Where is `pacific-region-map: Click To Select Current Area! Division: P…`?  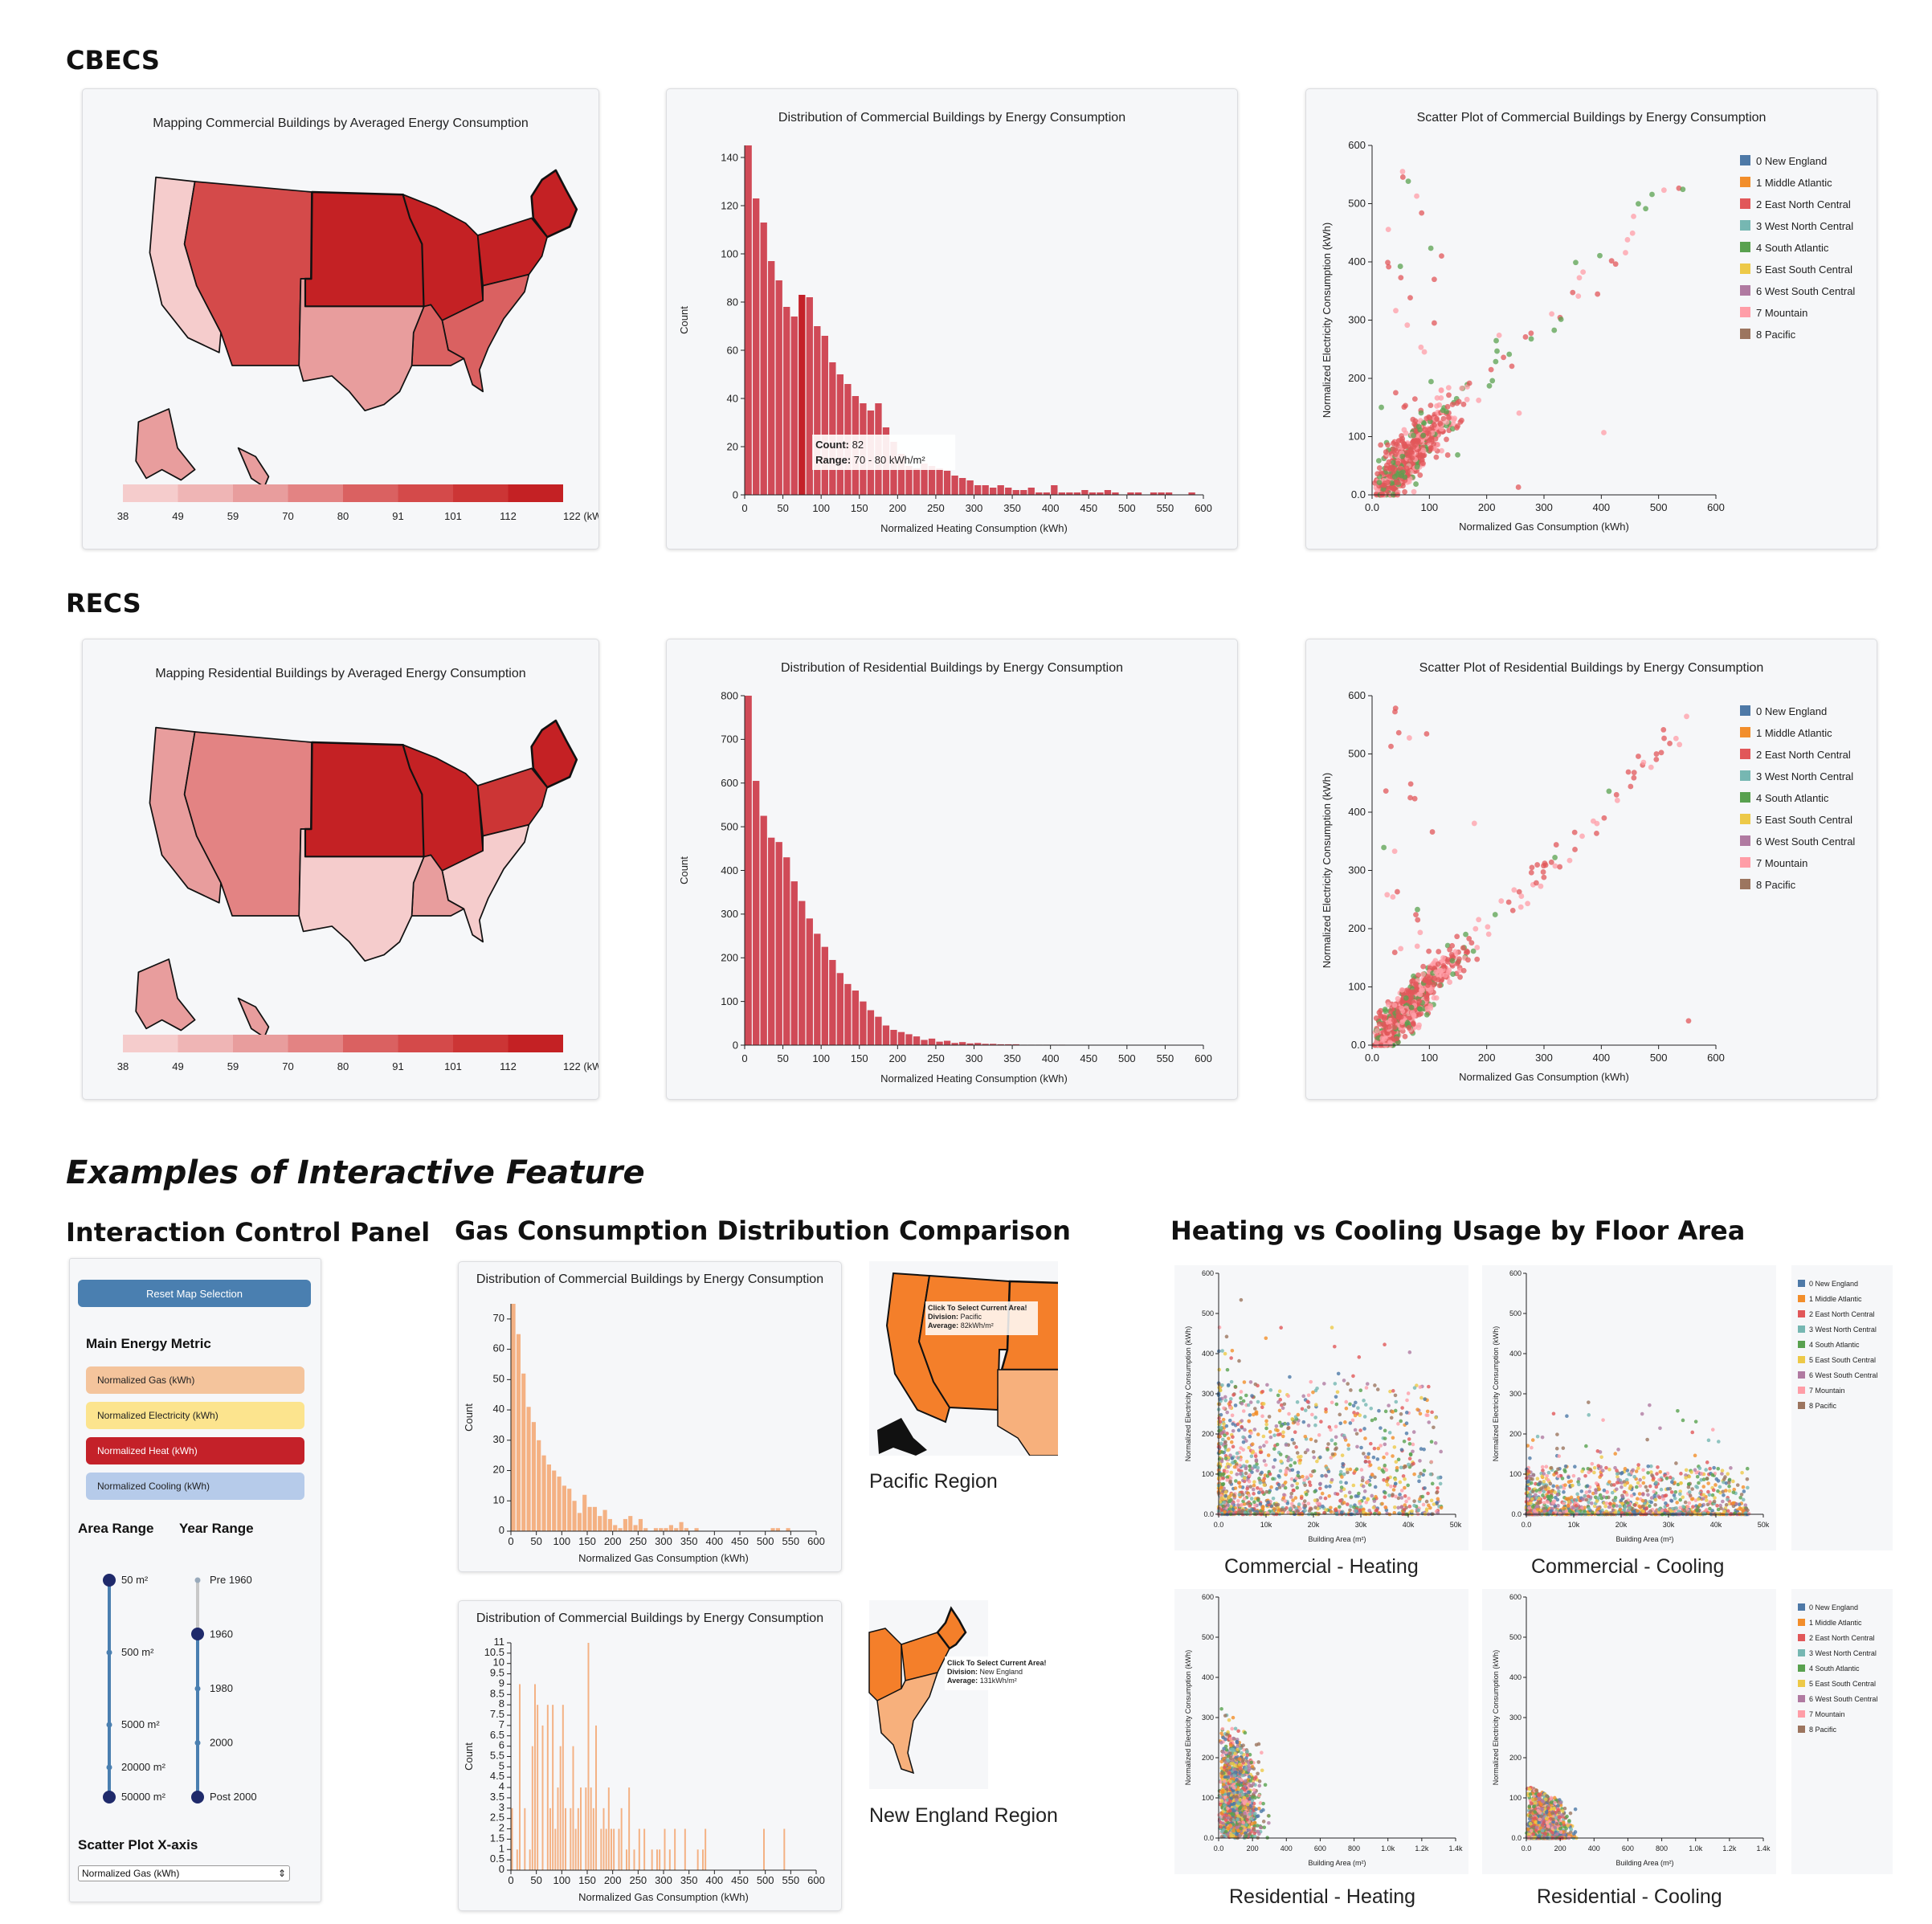 pacific-region-map: Click To Select Current Area! Division: P… is located at coordinates (964, 1358).